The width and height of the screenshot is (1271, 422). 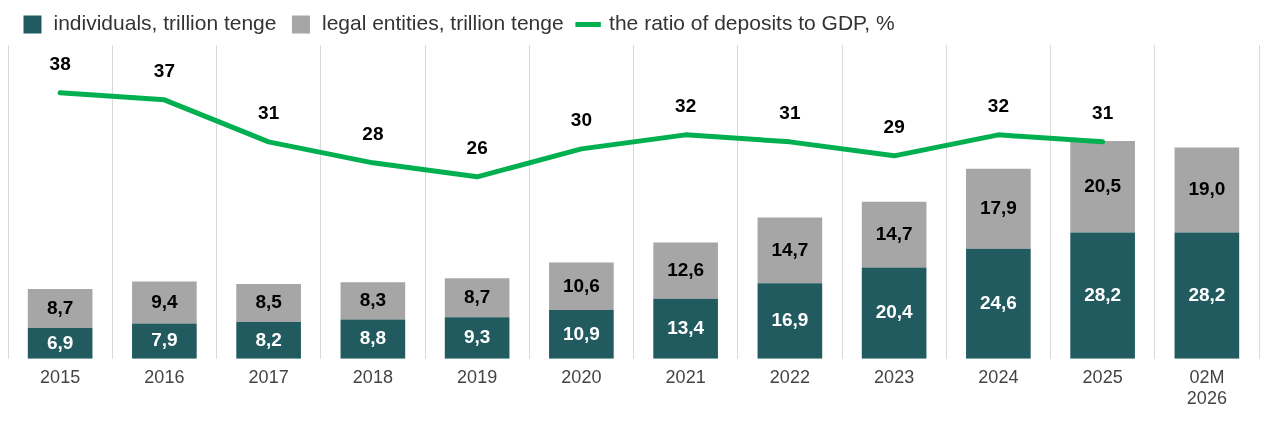 What do you see at coordinates (268, 376) in the screenshot?
I see `x-tick-label: 2017` at bounding box center [268, 376].